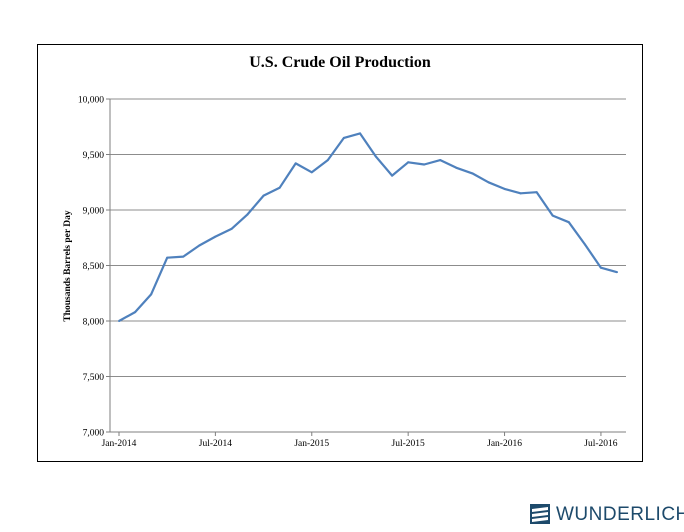  What do you see at coordinates (119, 444) in the screenshot?
I see `x-tick-label: Jan-2014` at bounding box center [119, 444].